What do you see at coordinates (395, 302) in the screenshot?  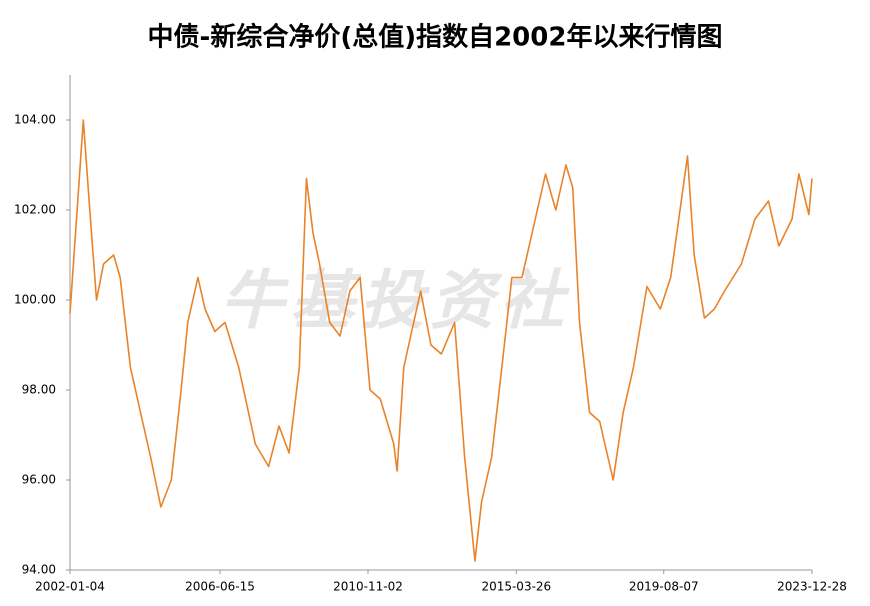 I see `watermark: 牛基投资社` at bounding box center [395, 302].